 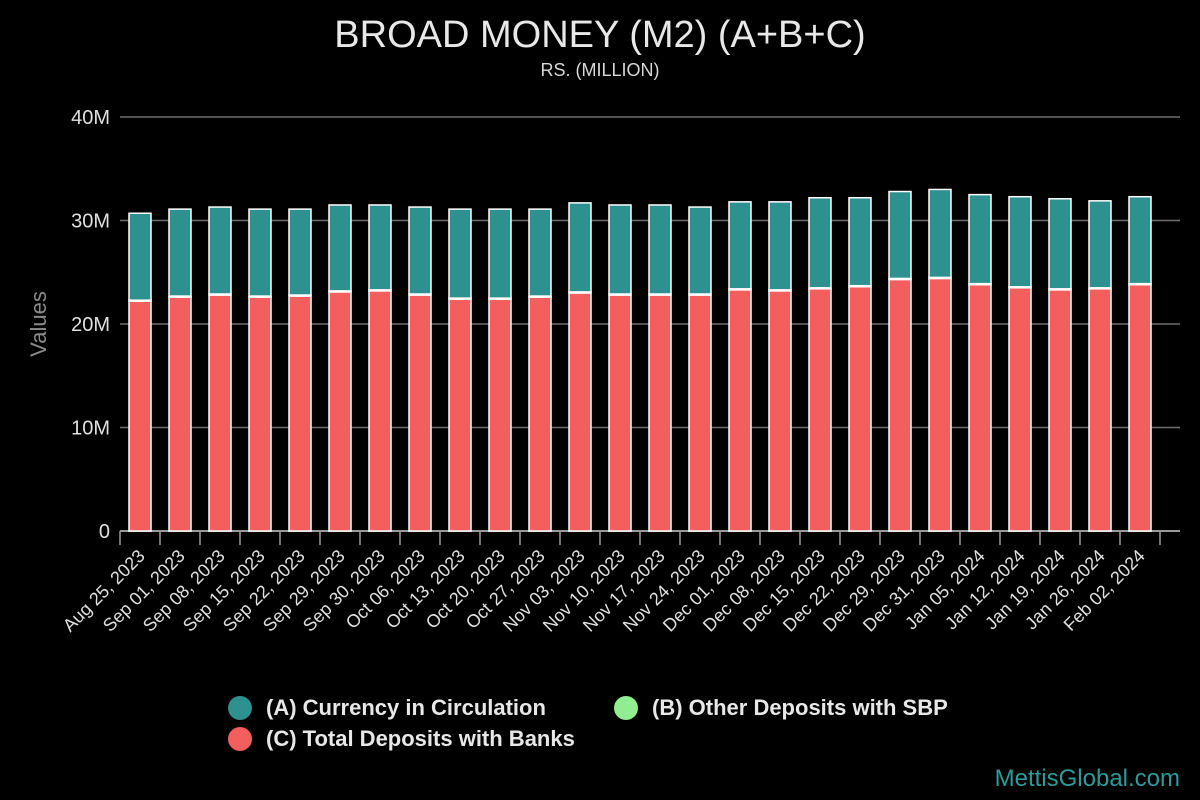 What do you see at coordinates (1087, 778) in the screenshot?
I see `watermark-link: MettisGlobal.com` at bounding box center [1087, 778].